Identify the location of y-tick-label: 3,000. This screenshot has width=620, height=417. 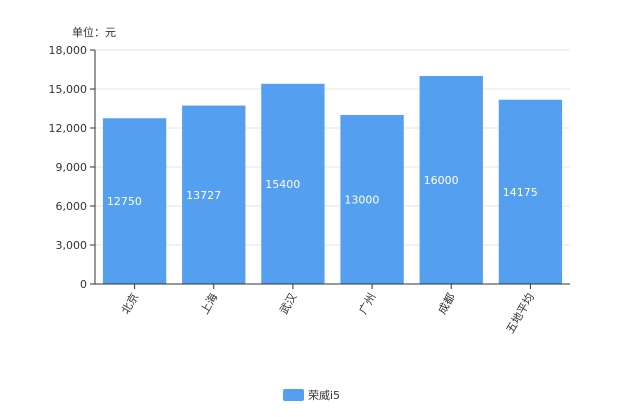
(72, 245).